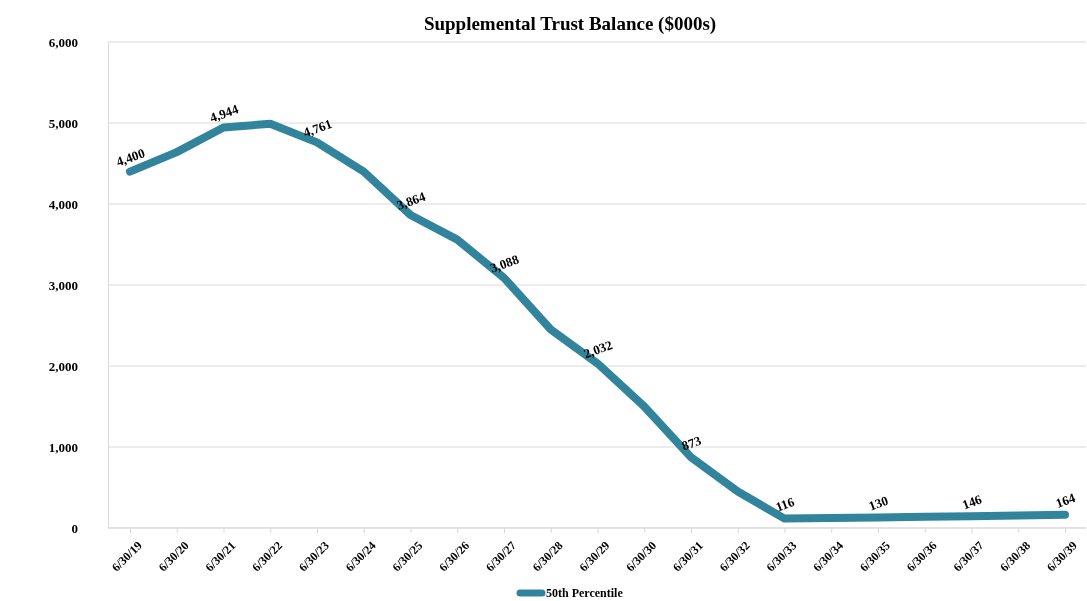 The width and height of the screenshot is (1087, 601). Describe the element at coordinates (585, 593) in the screenshot. I see `legend-label: 50th Percentile` at that location.